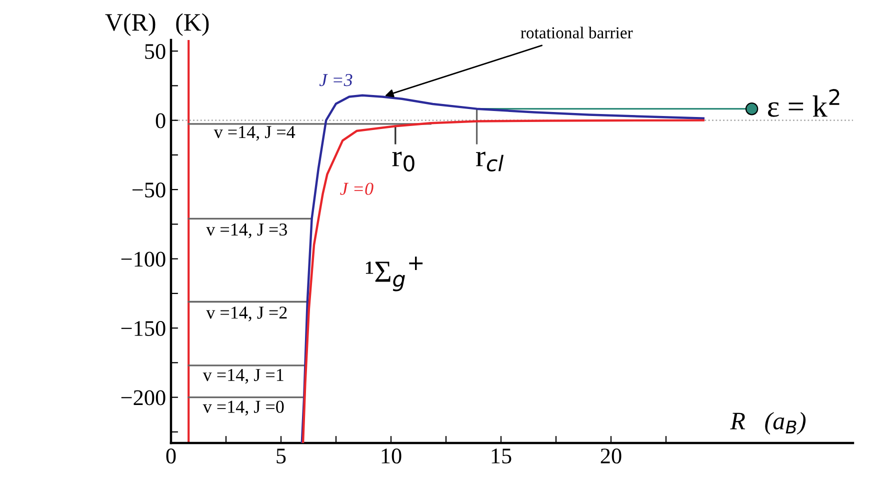  I want to click on annotation: ¹Σ$_{g}$$^{+}$, so click(394, 274).